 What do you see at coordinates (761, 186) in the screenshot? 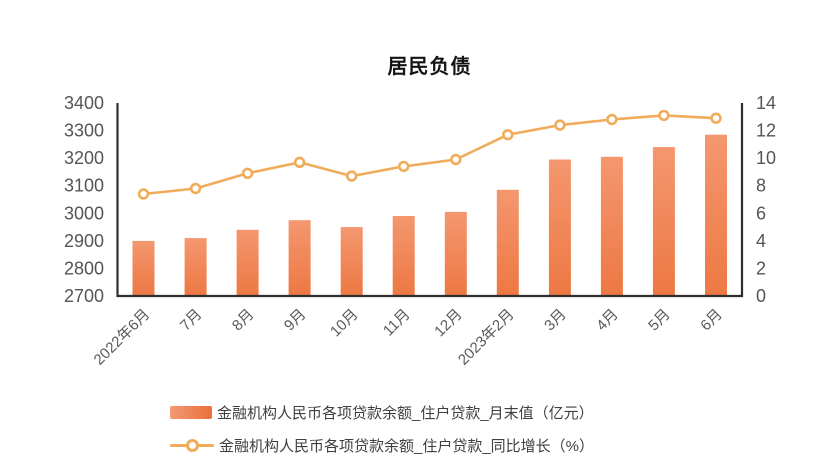
I see `y-axis-right-tick-label: 8` at bounding box center [761, 186].